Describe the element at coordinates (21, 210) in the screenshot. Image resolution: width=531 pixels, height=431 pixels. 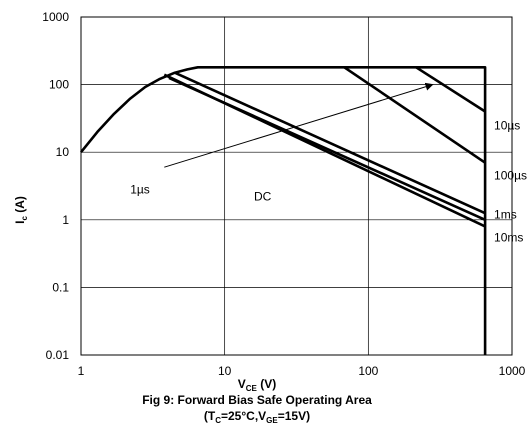
I see `y-axis-title: Ic (A)` at that location.